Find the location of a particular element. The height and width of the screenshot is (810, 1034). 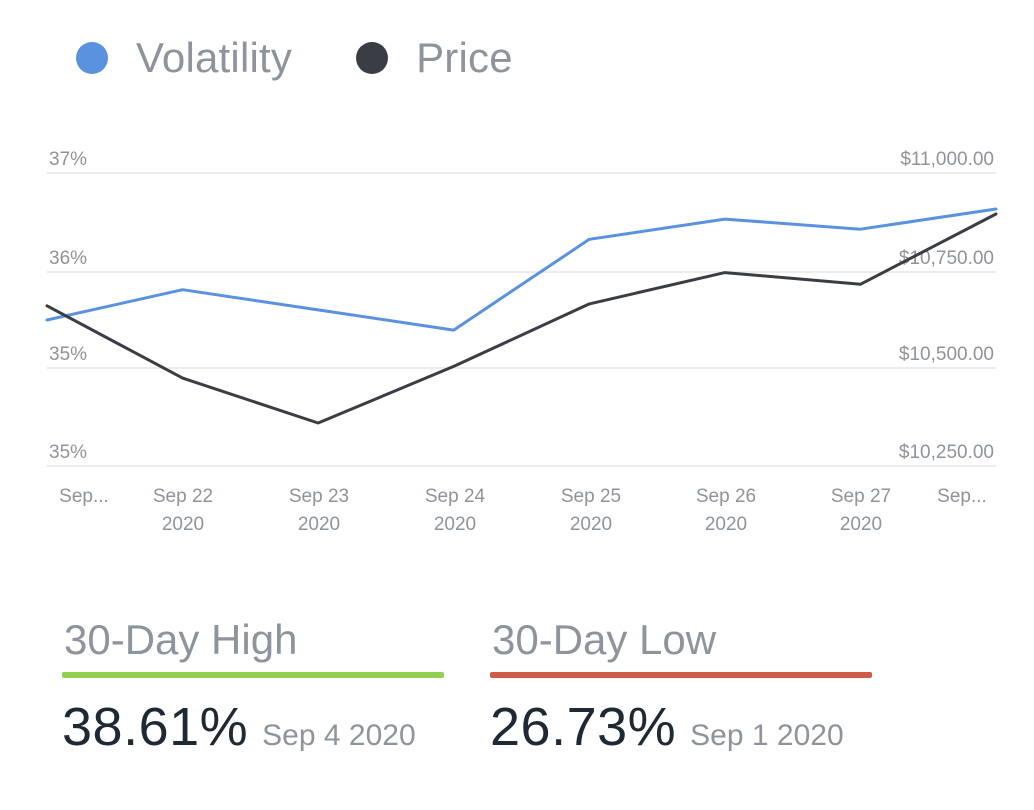

stat-high-value: 38.61% is located at coordinates (155, 727).